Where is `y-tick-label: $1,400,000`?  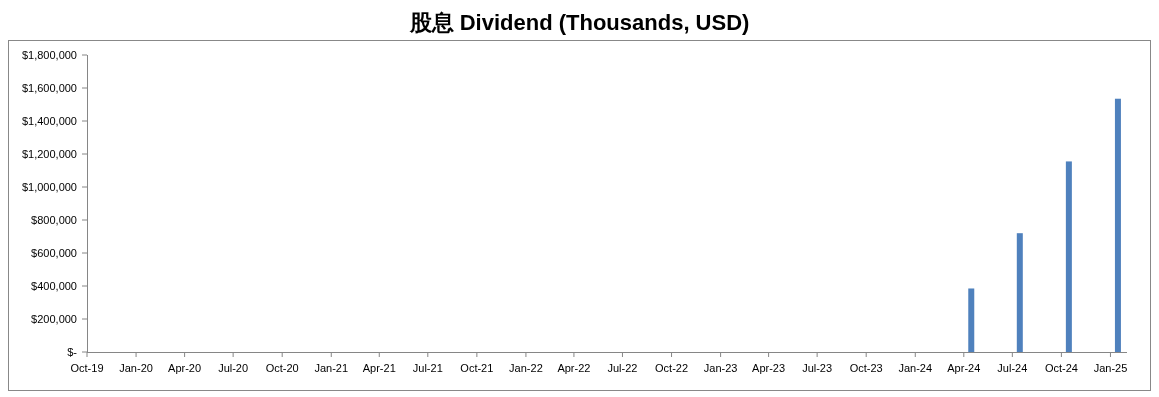 y-tick-label: $1,400,000 is located at coordinates (49, 121).